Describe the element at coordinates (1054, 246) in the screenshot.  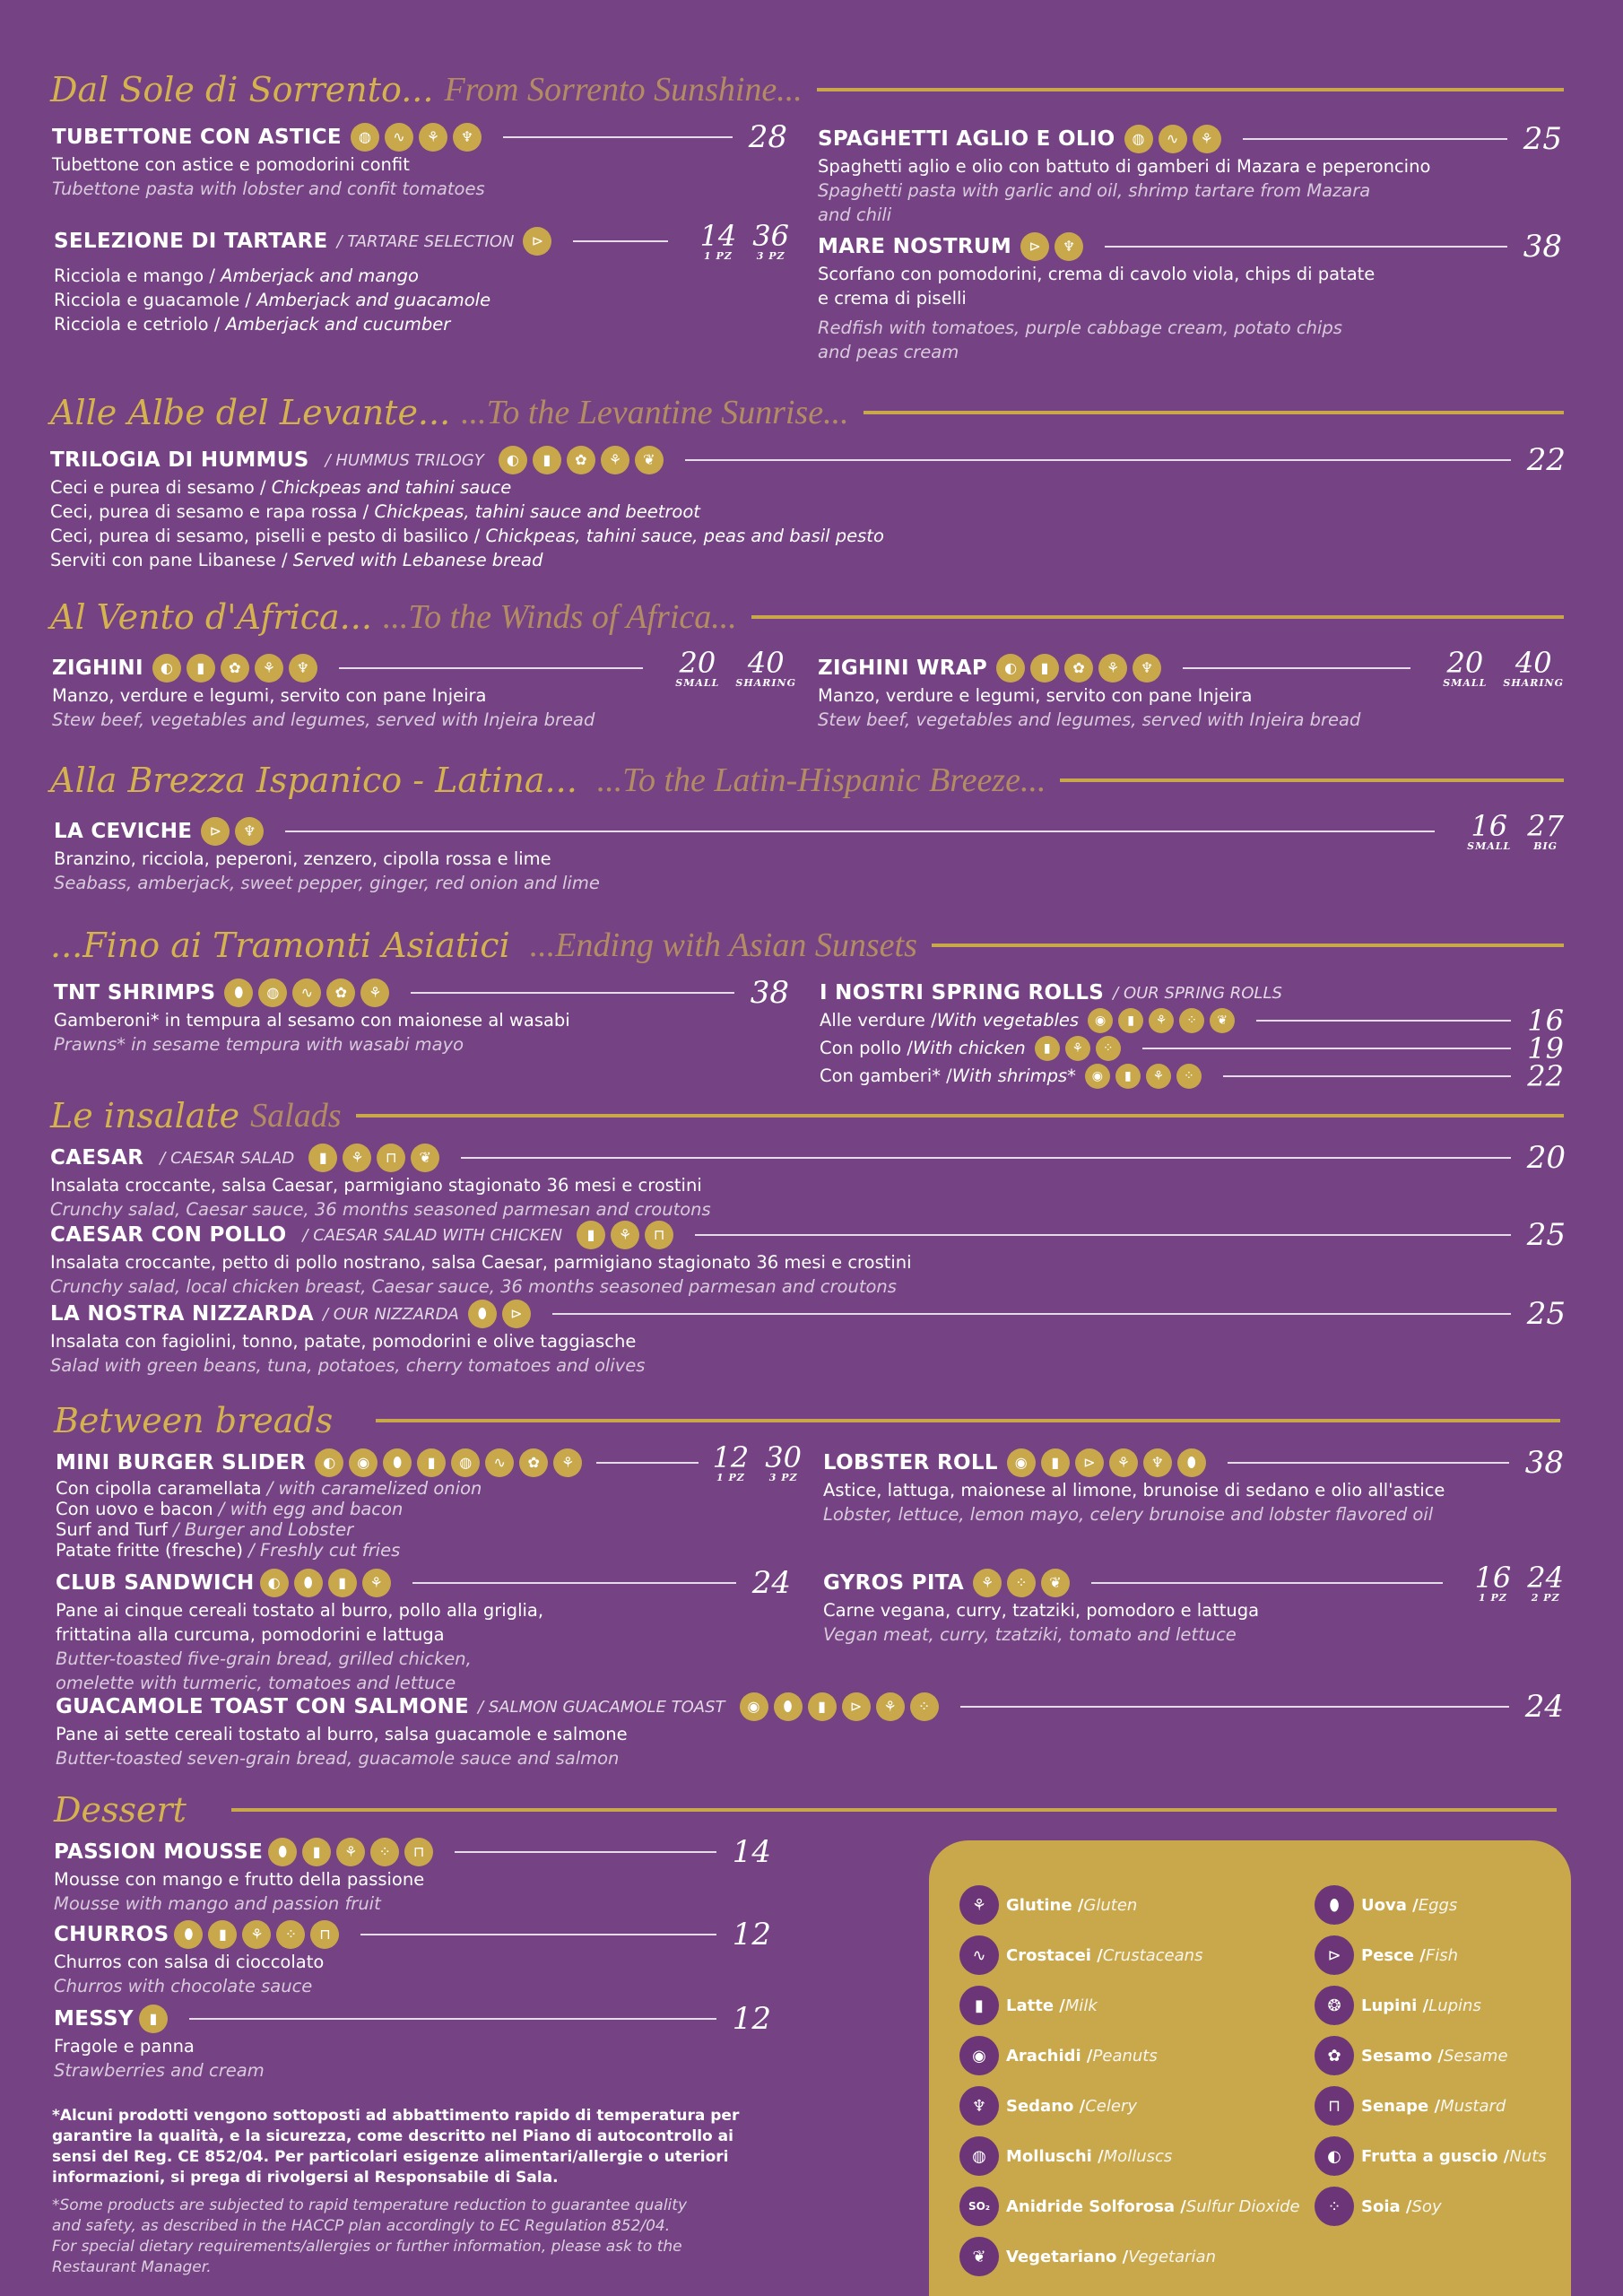
I see `allergen-icons: ⊳ ♆` at that location.